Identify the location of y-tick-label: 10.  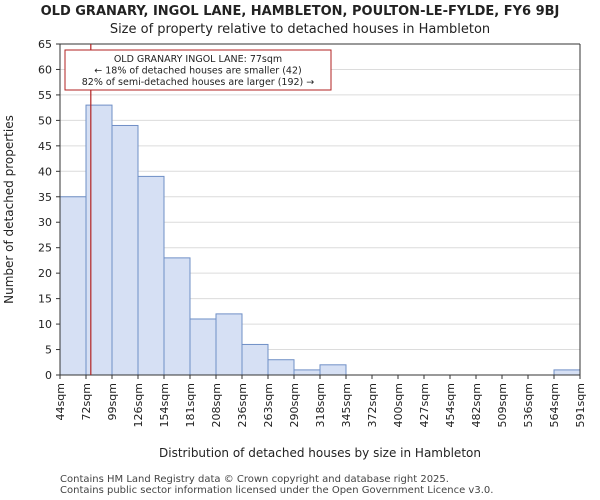
(45, 324).